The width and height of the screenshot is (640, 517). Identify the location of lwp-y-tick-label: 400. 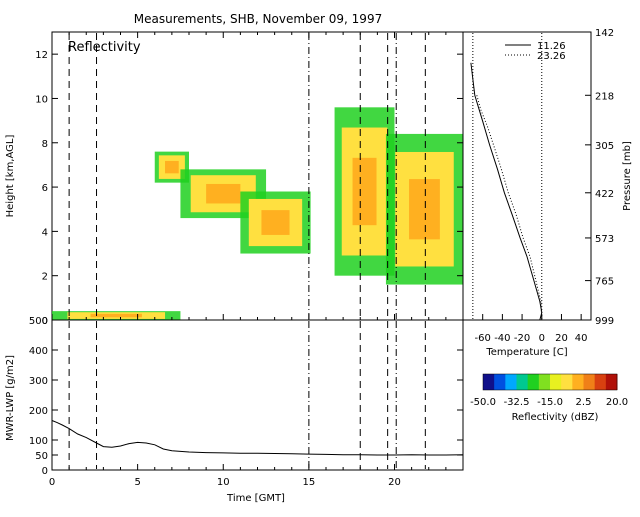
(38, 351).